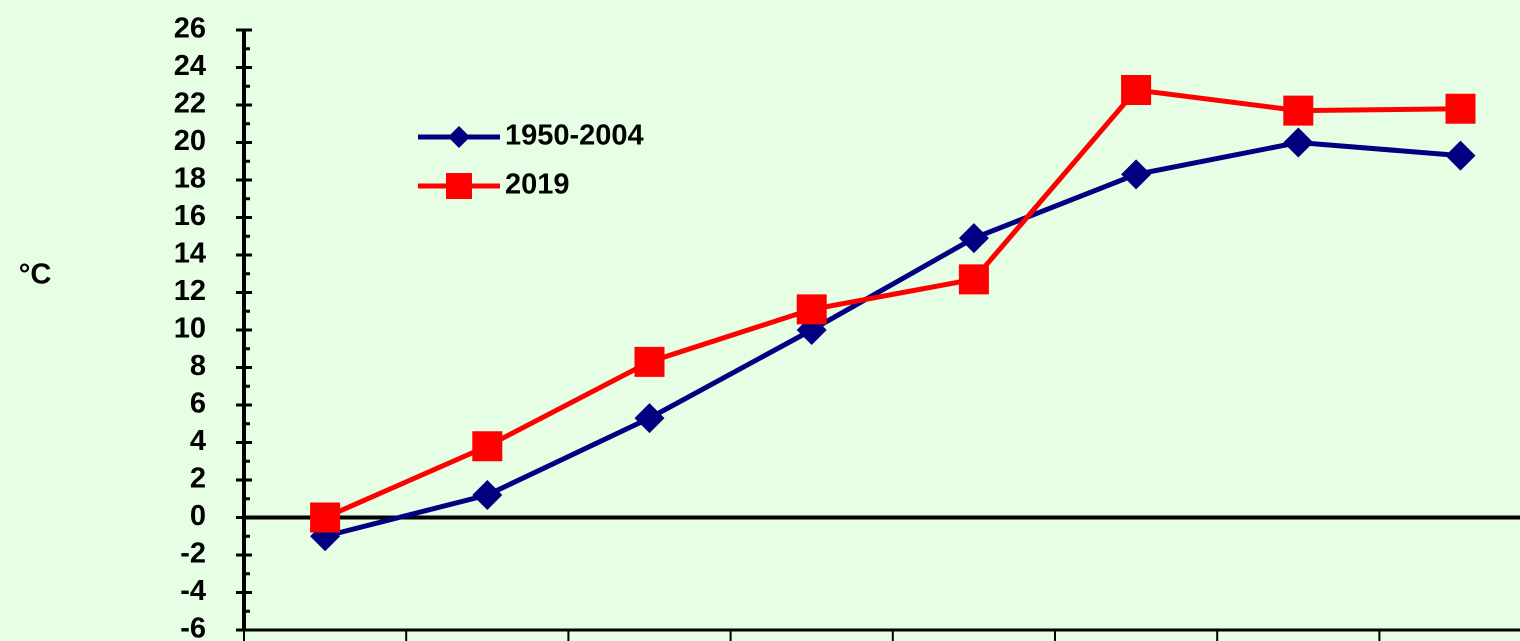  What do you see at coordinates (190, 179) in the screenshot?
I see `y-tick-label: 18` at bounding box center [190, 179].